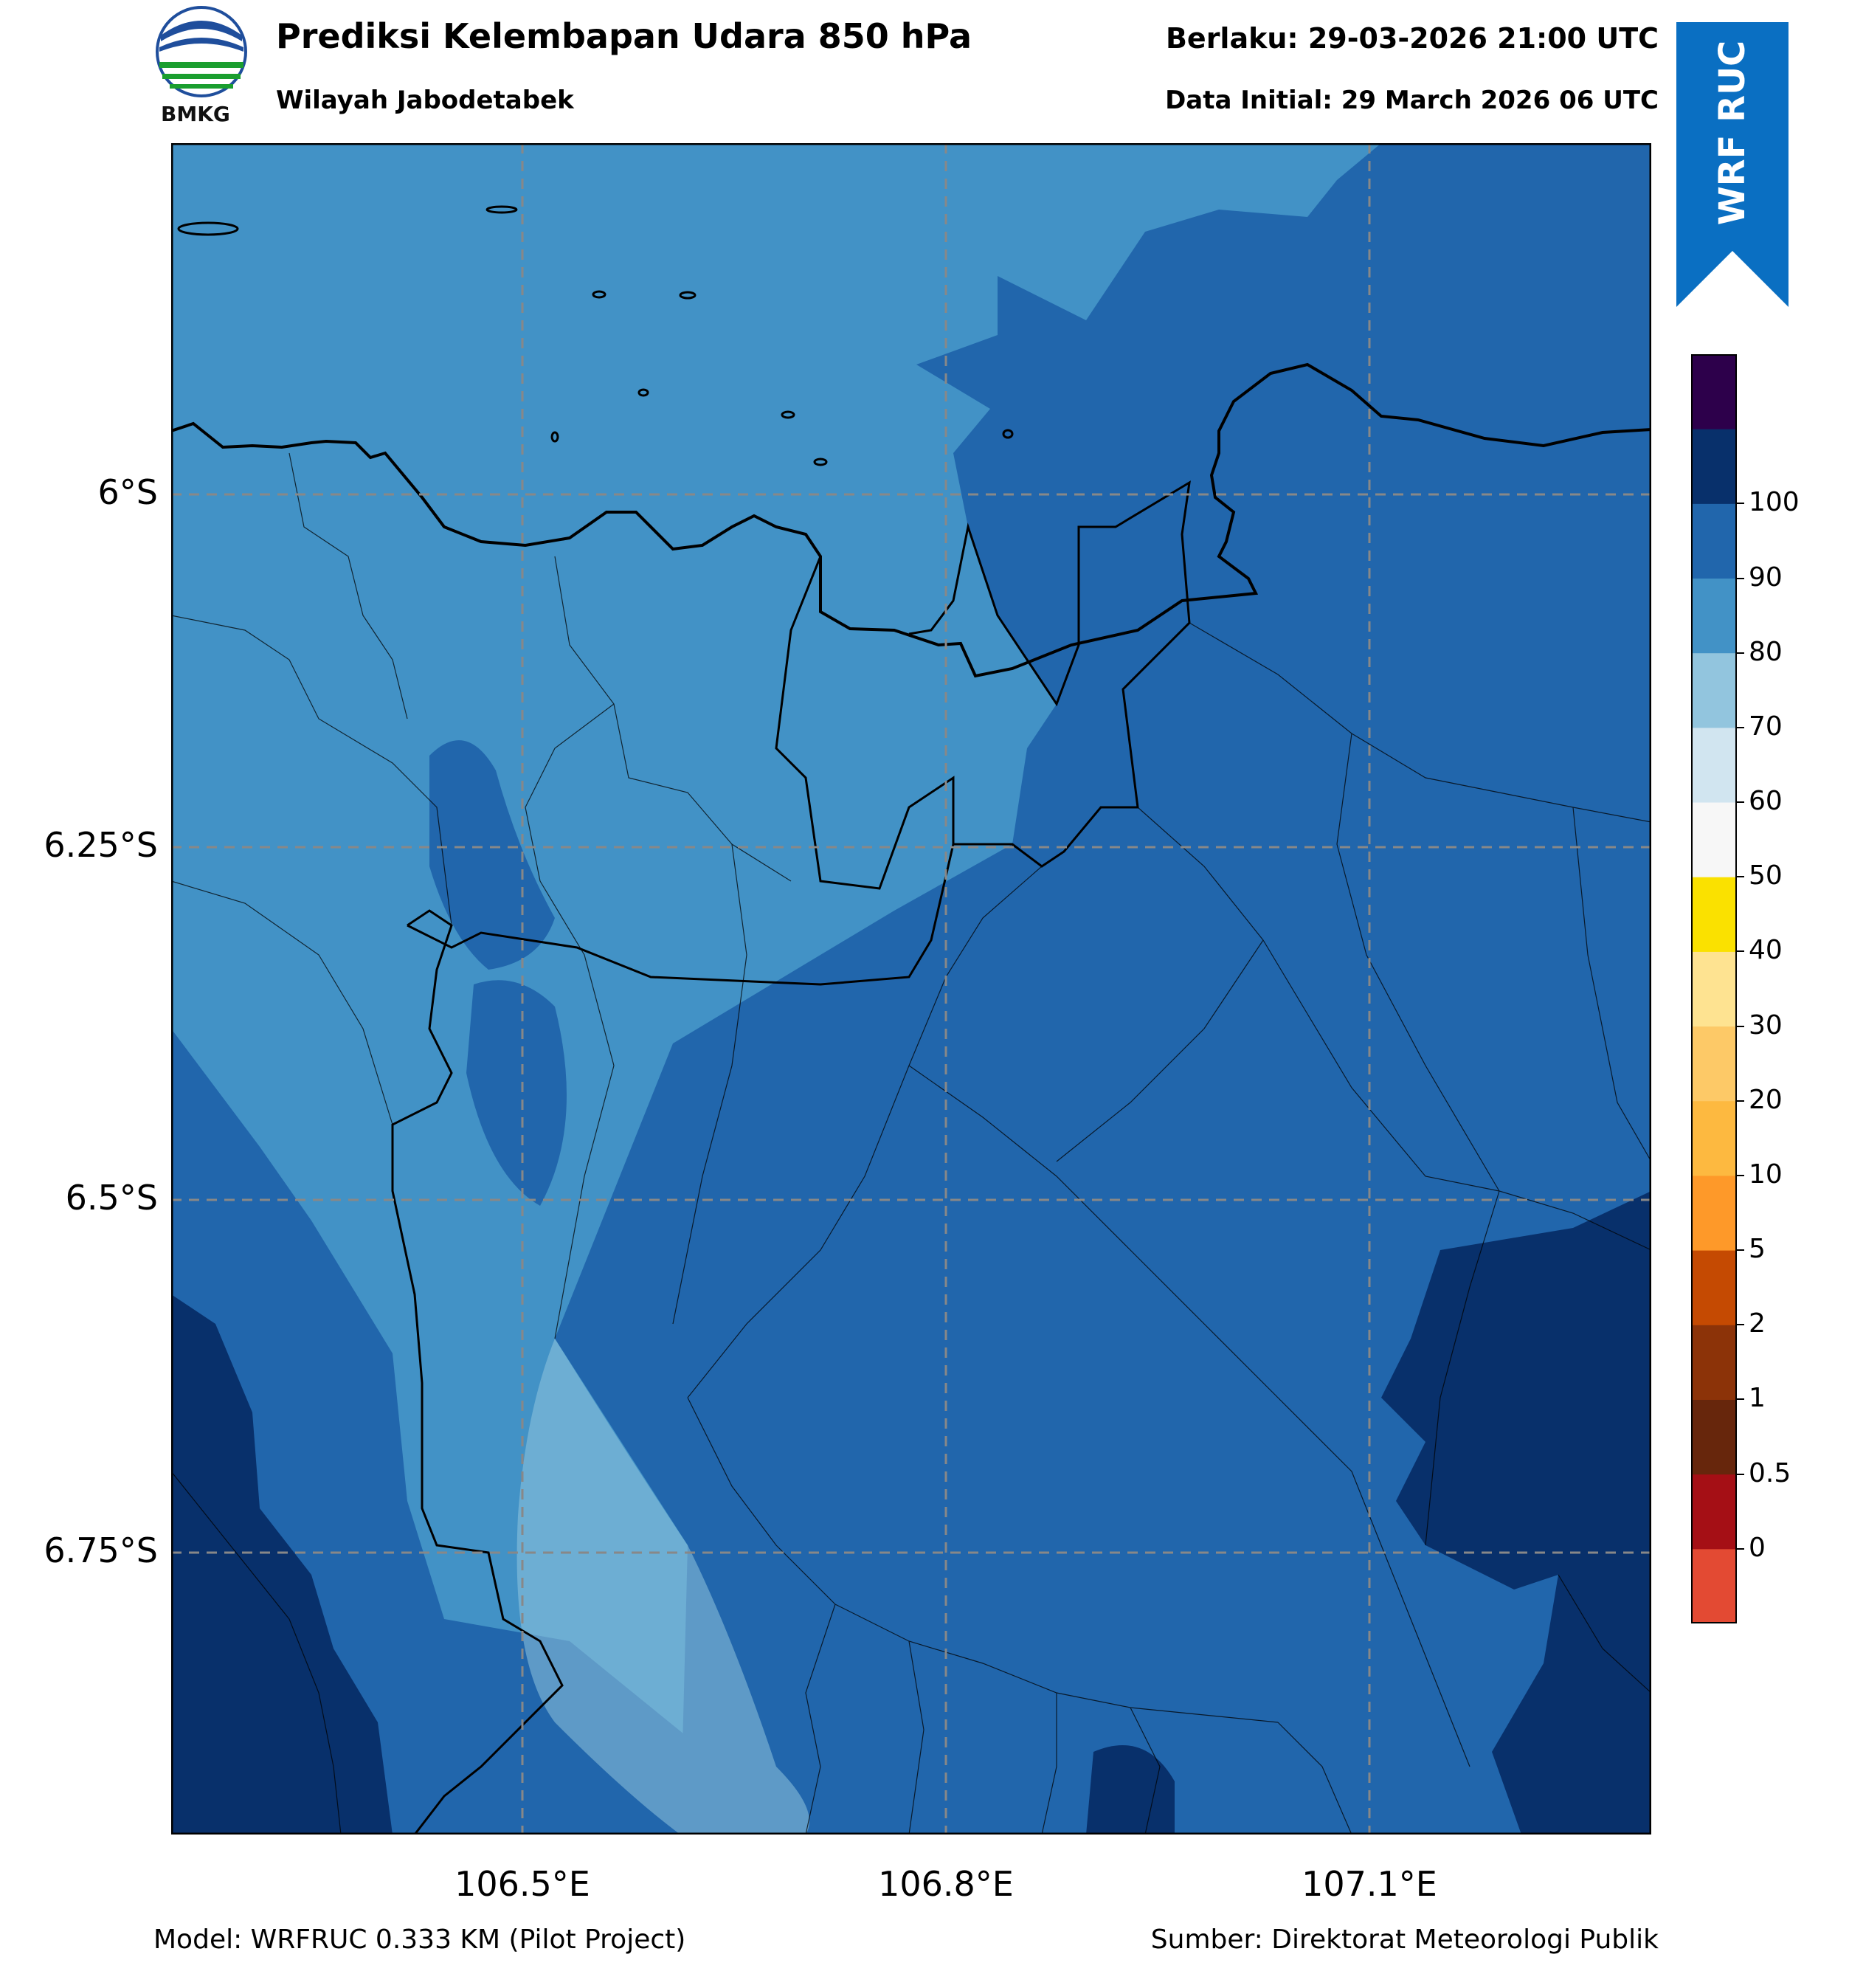 The image size is (1849, 1988). Describe the element at coordinates (1766, 801) in the screenshot. I see `colorbar-tick-label: 60` at that location.